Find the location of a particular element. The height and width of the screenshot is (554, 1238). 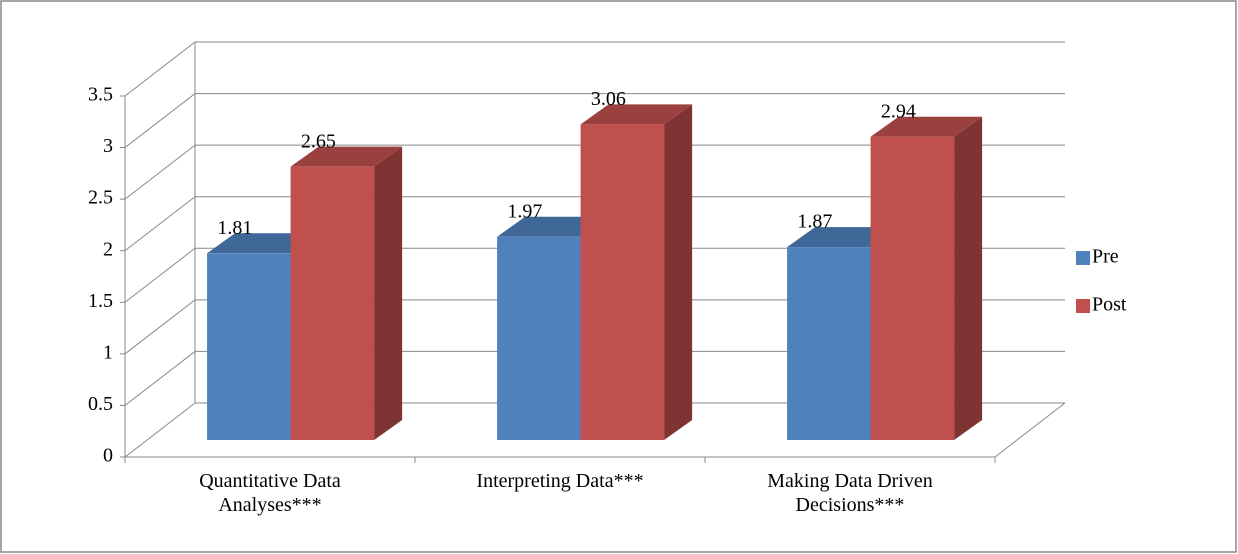

data-label: 1.81 is located at coordinates (234, 228).